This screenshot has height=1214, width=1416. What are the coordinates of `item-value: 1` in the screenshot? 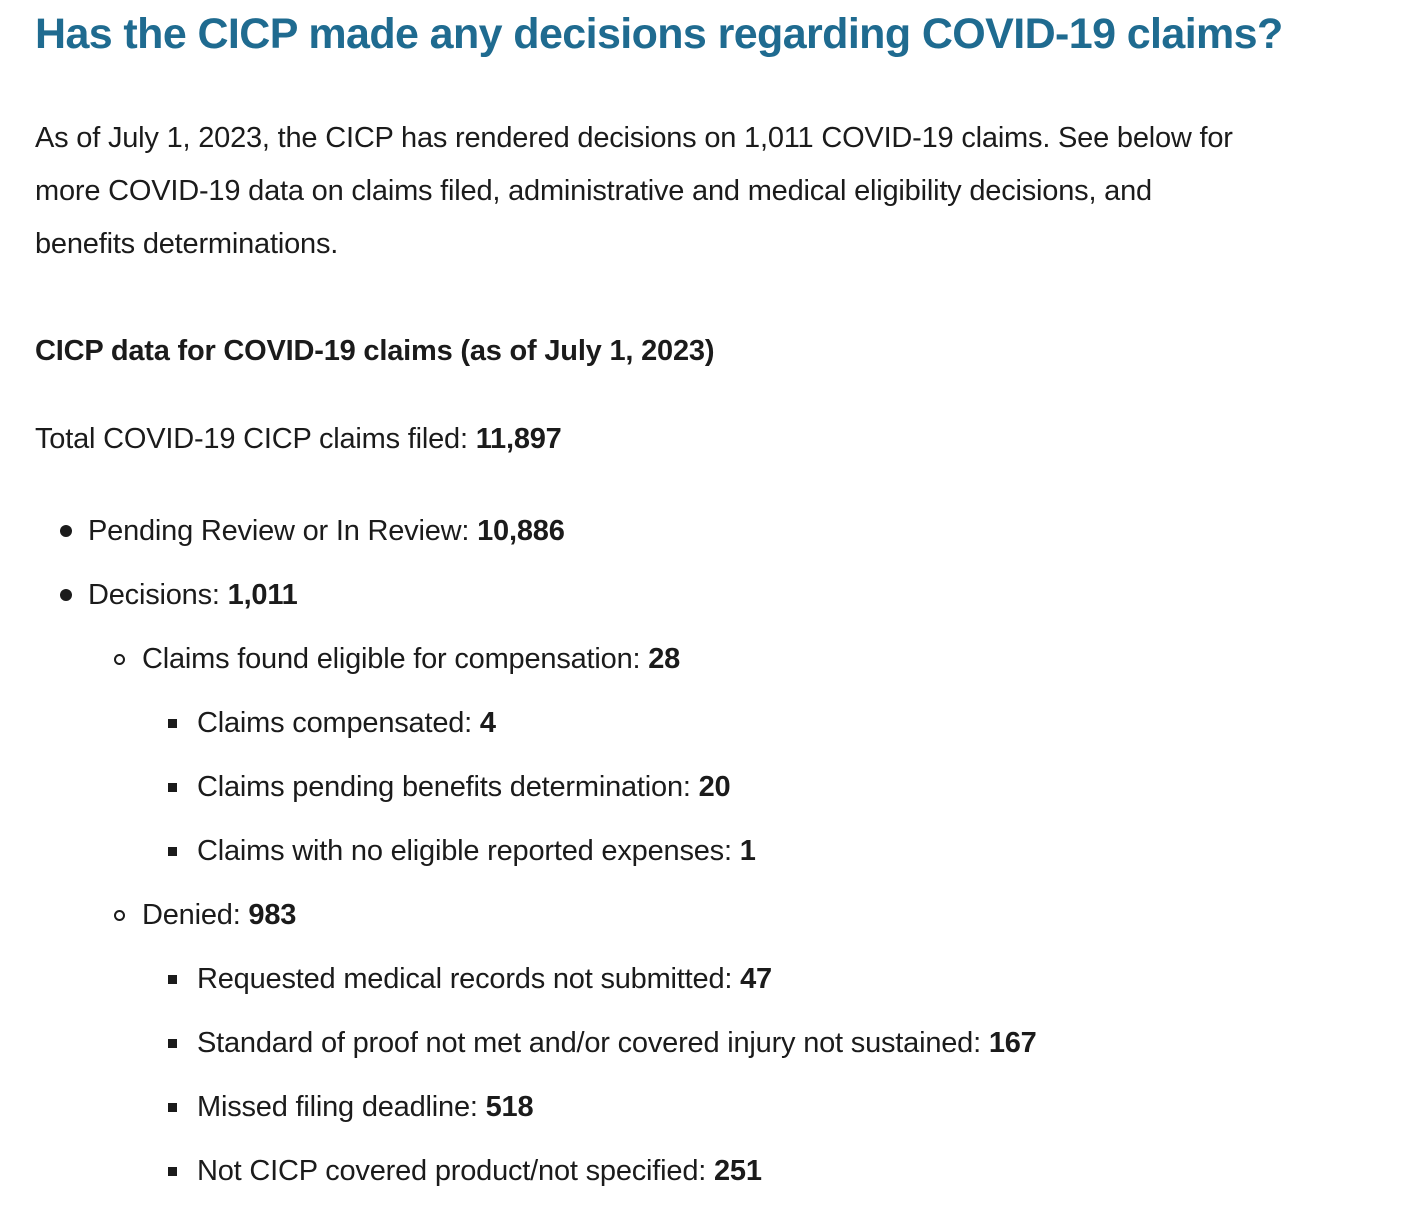 It's located at (747, 850).